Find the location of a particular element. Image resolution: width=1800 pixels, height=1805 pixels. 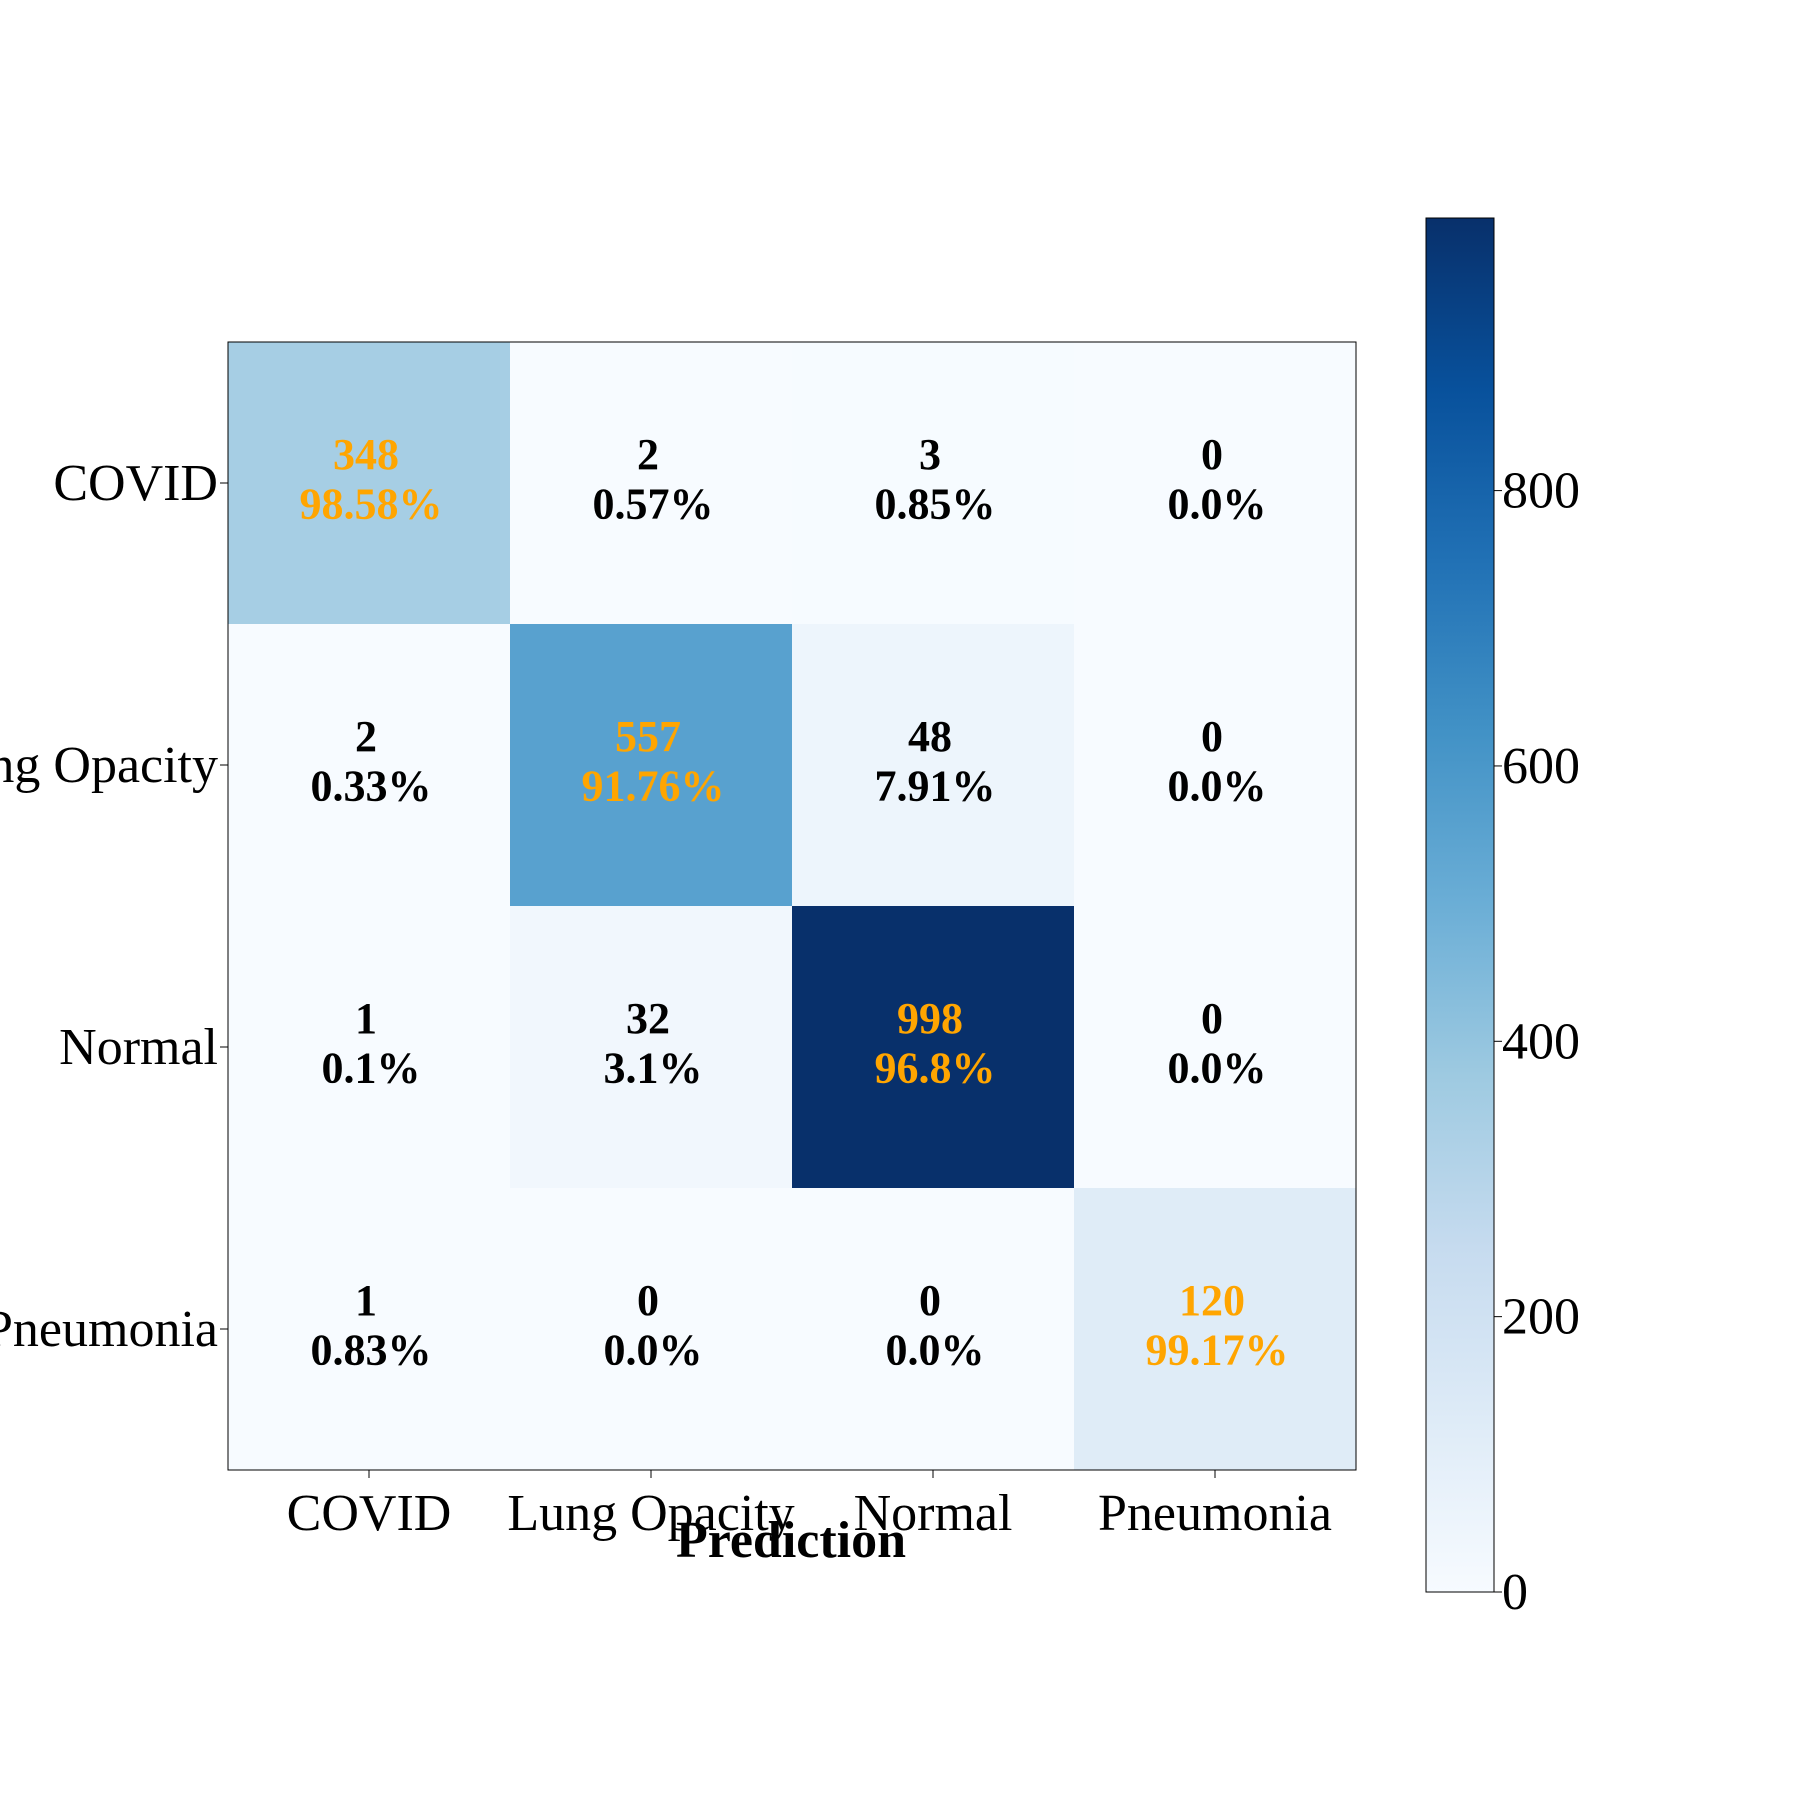

cell-percentage-label: 0.1% is located at coordinates (371, 1067).